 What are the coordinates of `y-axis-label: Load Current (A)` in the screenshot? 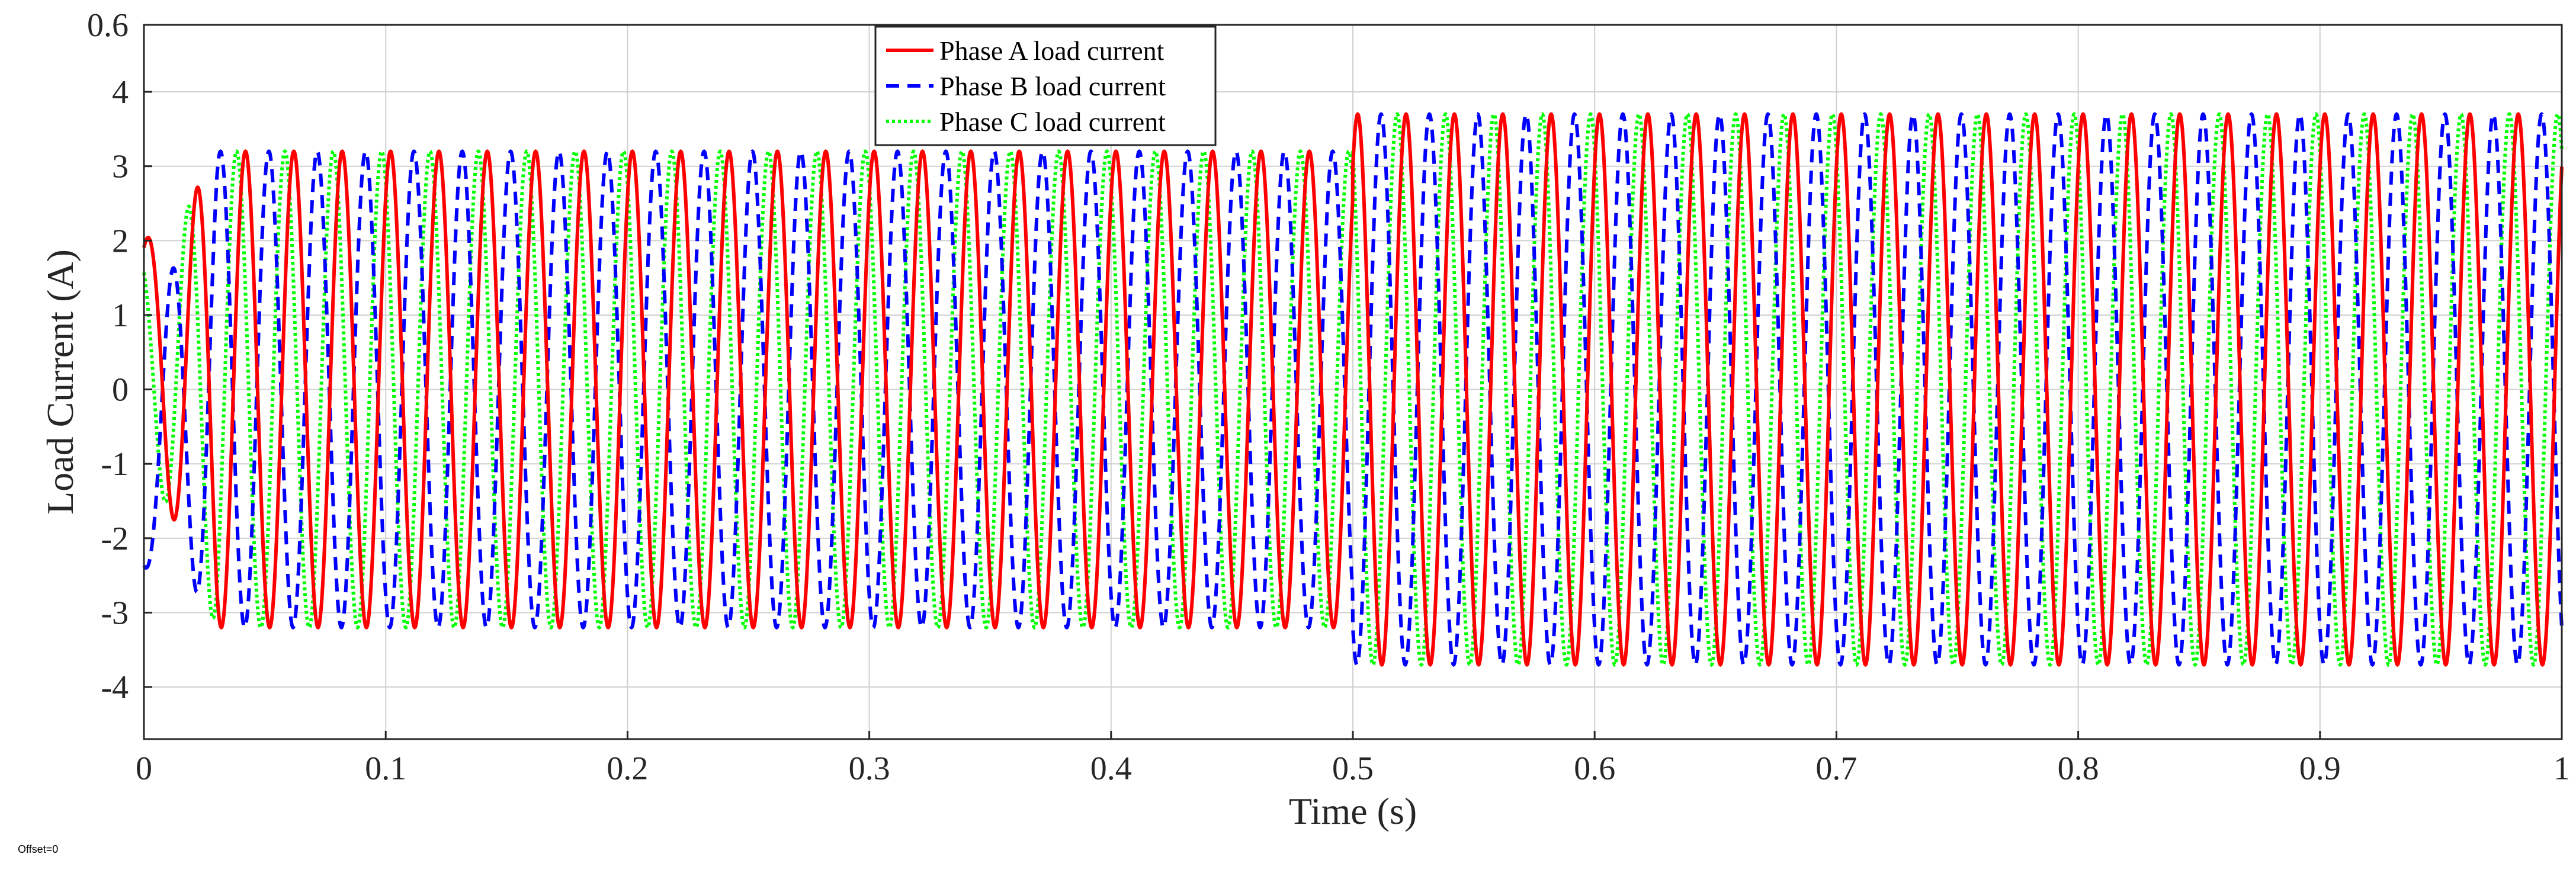 It's located at (60, 382).